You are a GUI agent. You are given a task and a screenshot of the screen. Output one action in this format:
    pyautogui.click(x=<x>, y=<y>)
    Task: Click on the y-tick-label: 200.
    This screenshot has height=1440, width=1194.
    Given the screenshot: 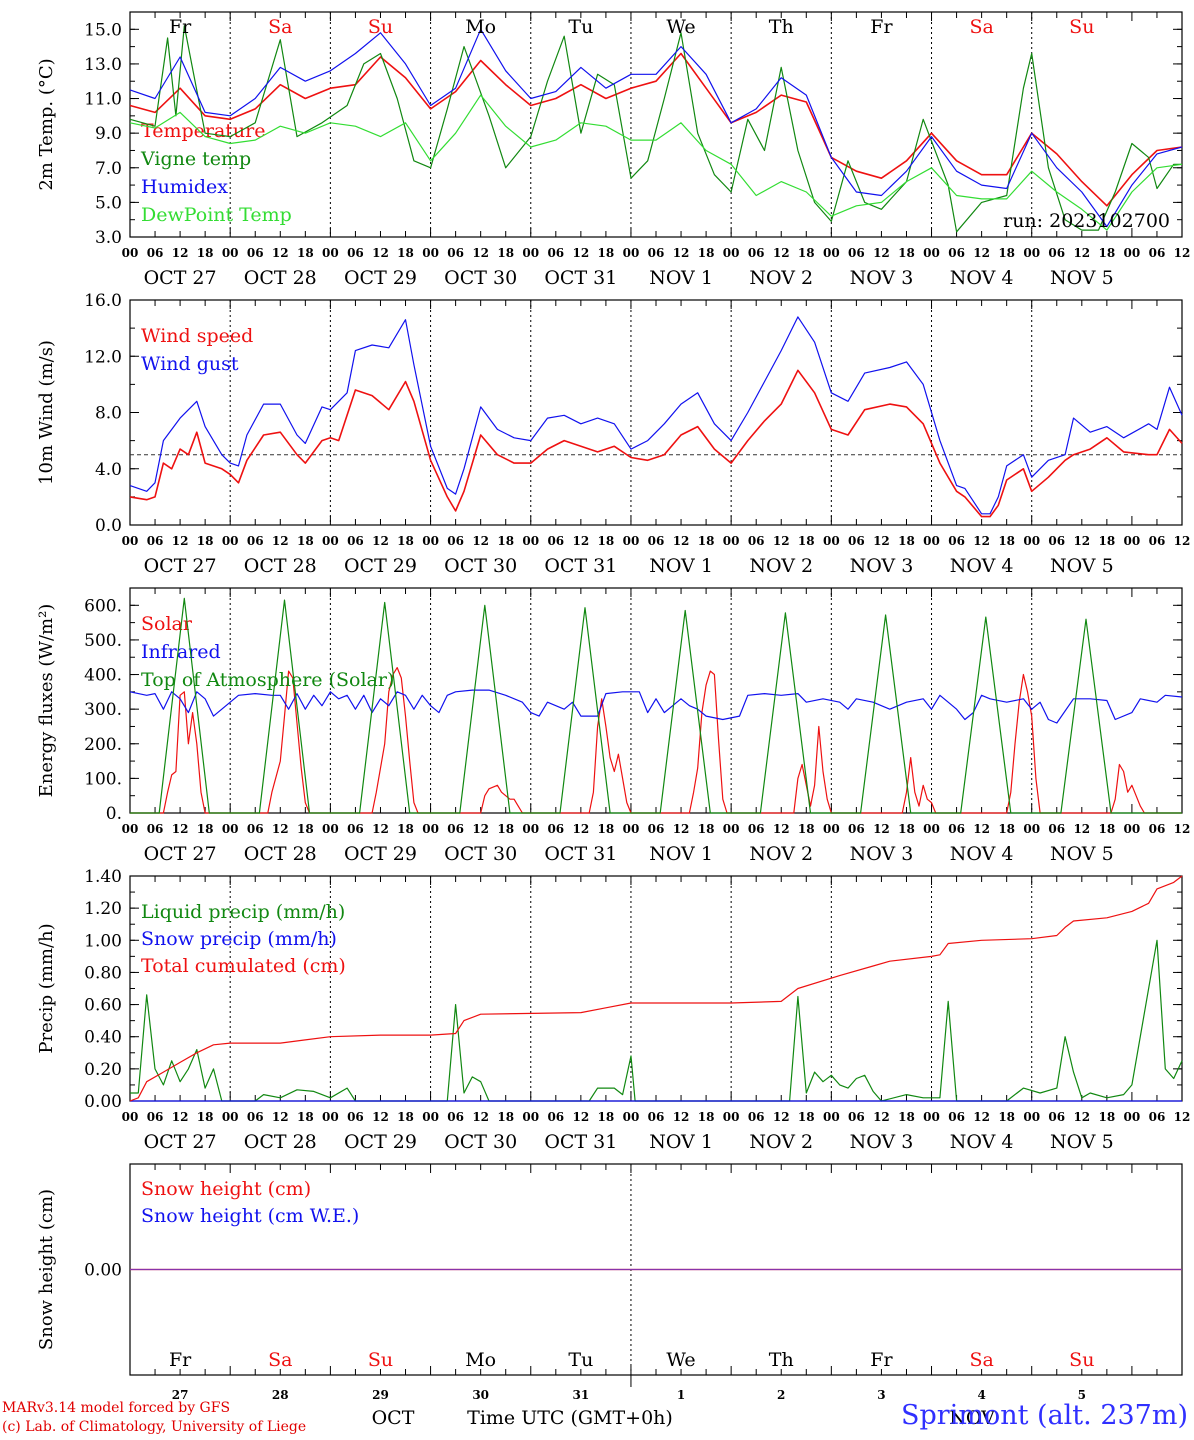 What is the action you would take?
    pyautogui.click(x=103, y=745)
    